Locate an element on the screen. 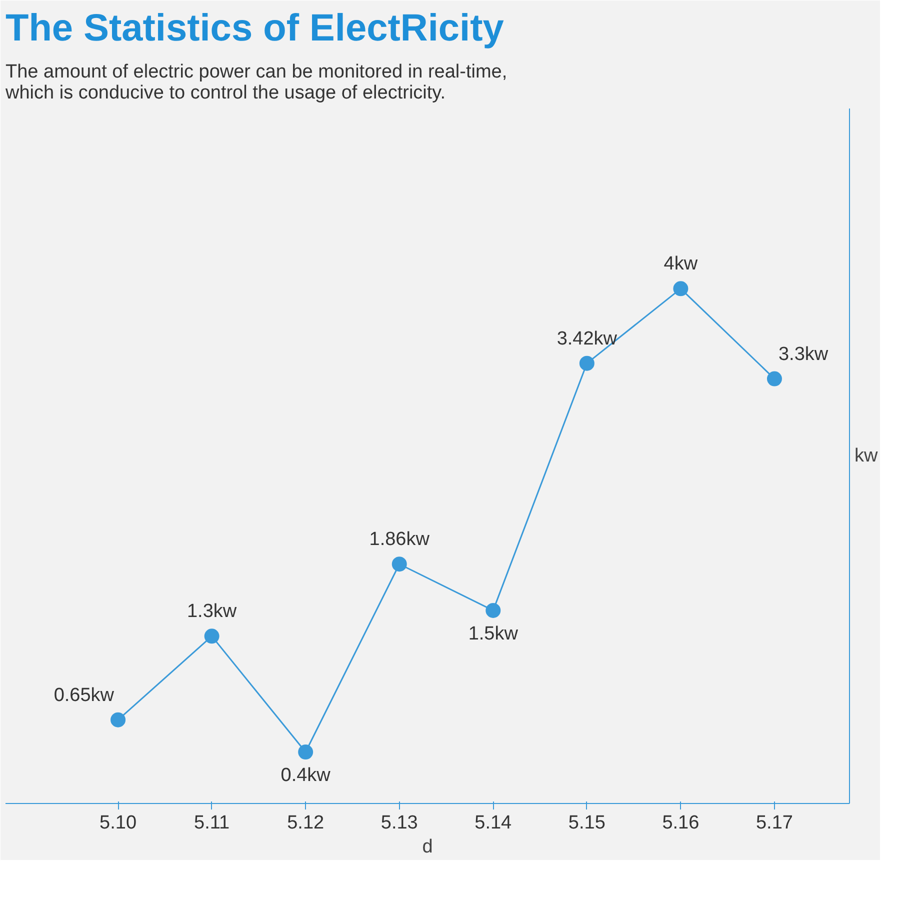 The height and width of the screenshot is (900, 900). x-tick-label: 5.15 is located at coordinates (587, 823).